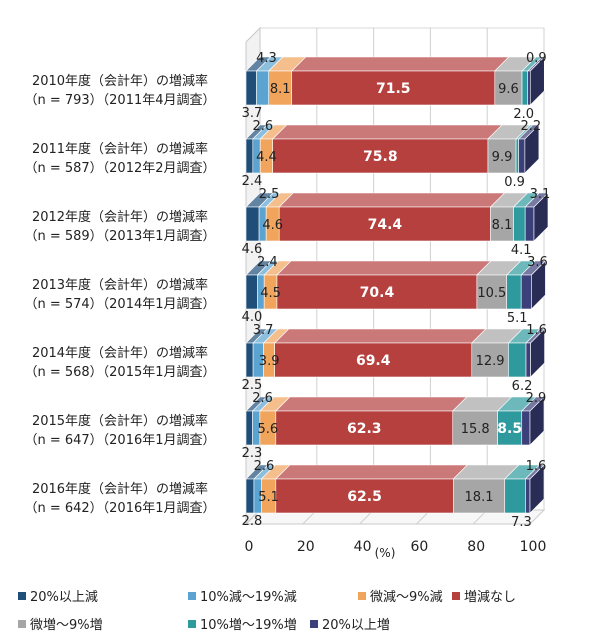 The image size is (600, 640). I want to click on data-label: 62.5, so click(364, 497).